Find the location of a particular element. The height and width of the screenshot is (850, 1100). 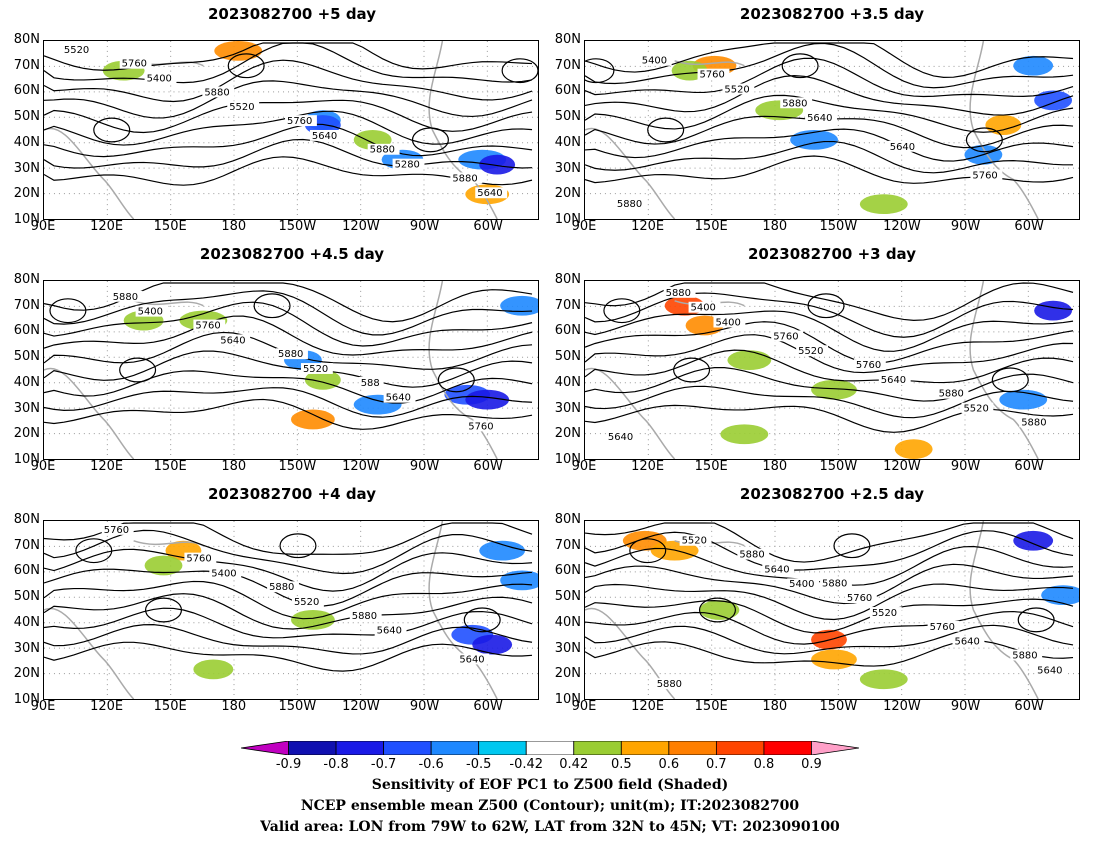

lon-label: 150W is located at coordinates (838, 466).